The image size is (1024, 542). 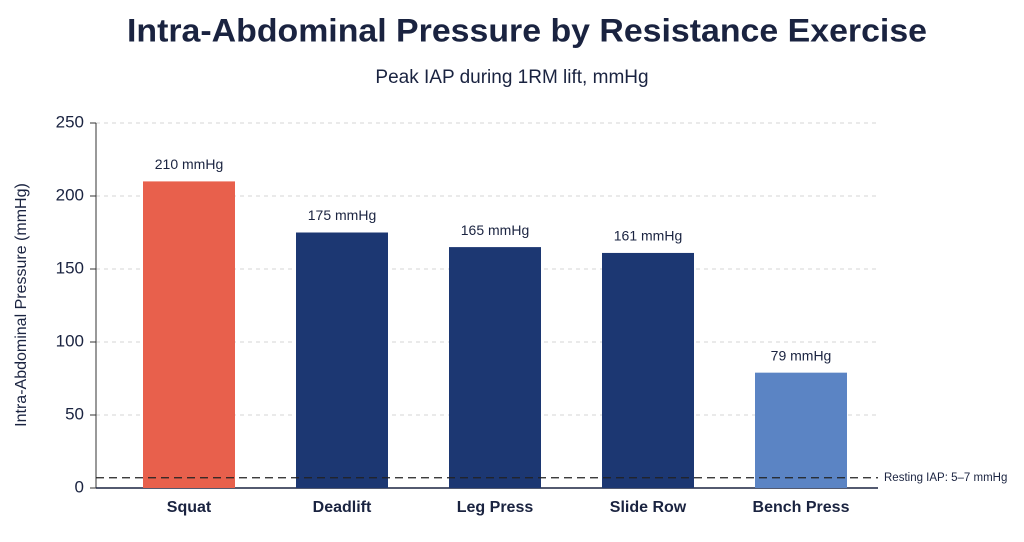 What do you see at coordinates (189, 164) in the screenshot?
I see `value-label: 210 mmHg` at bounding box center [189, 164].